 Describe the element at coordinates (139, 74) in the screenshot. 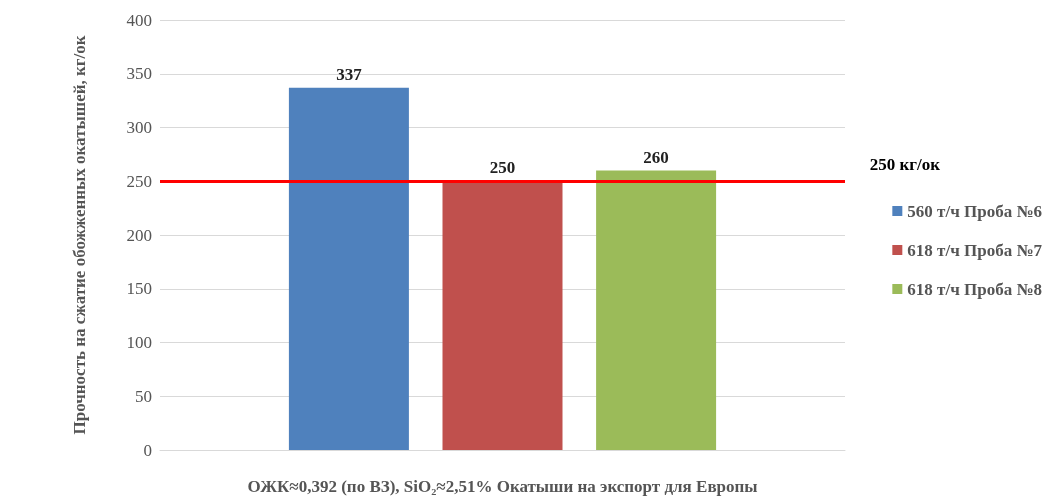

I see `y-tick-label: 350` at that location.